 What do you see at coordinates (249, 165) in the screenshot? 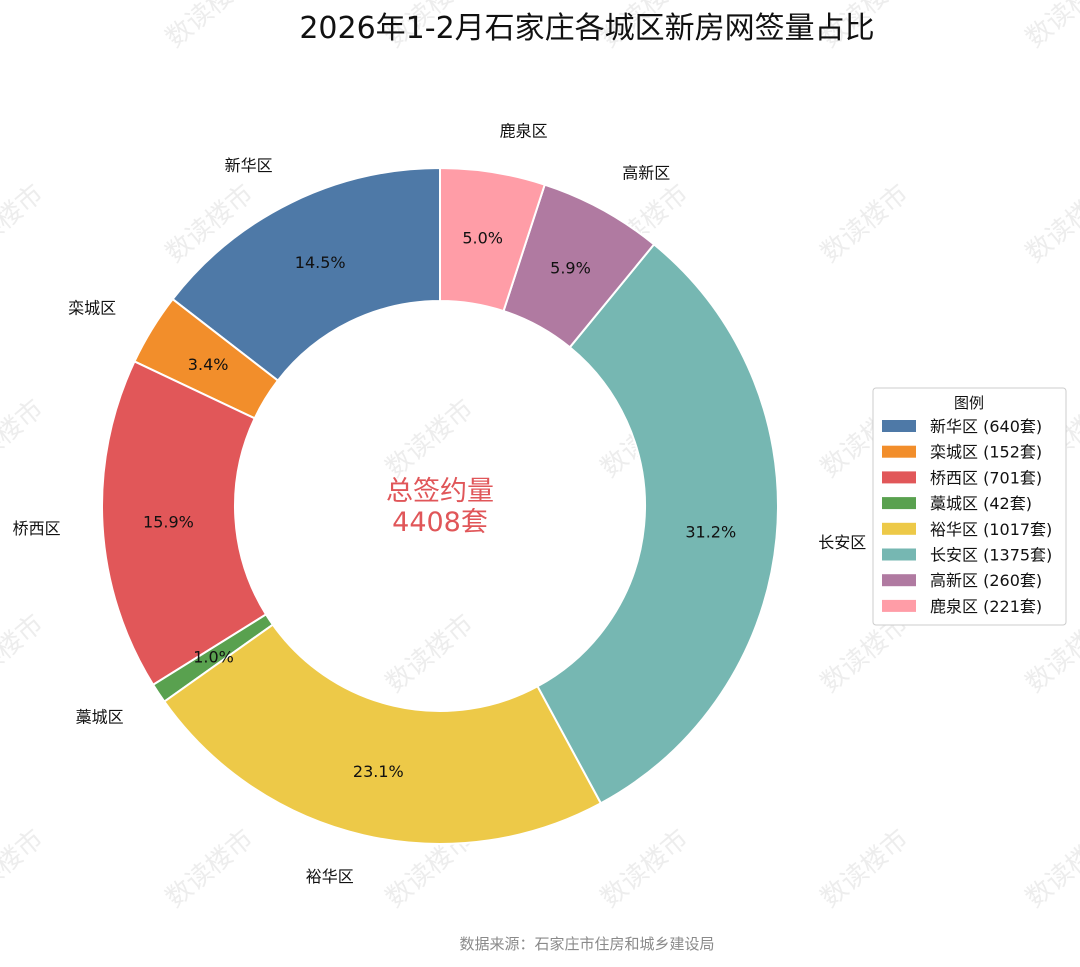
I see `slice-category-label: 新华区` at bounding box center [249, 165].